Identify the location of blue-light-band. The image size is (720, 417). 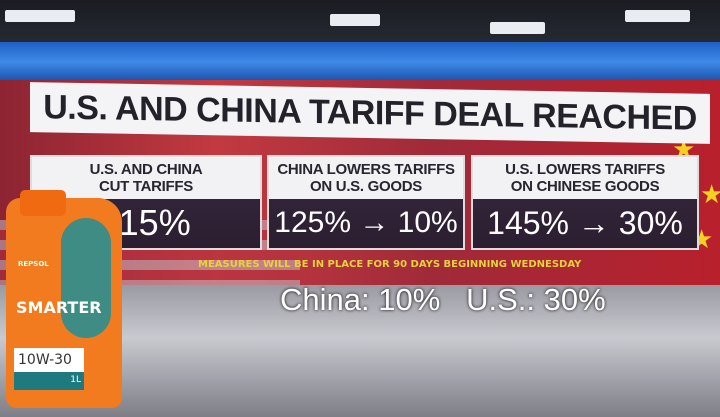
(360, 62).